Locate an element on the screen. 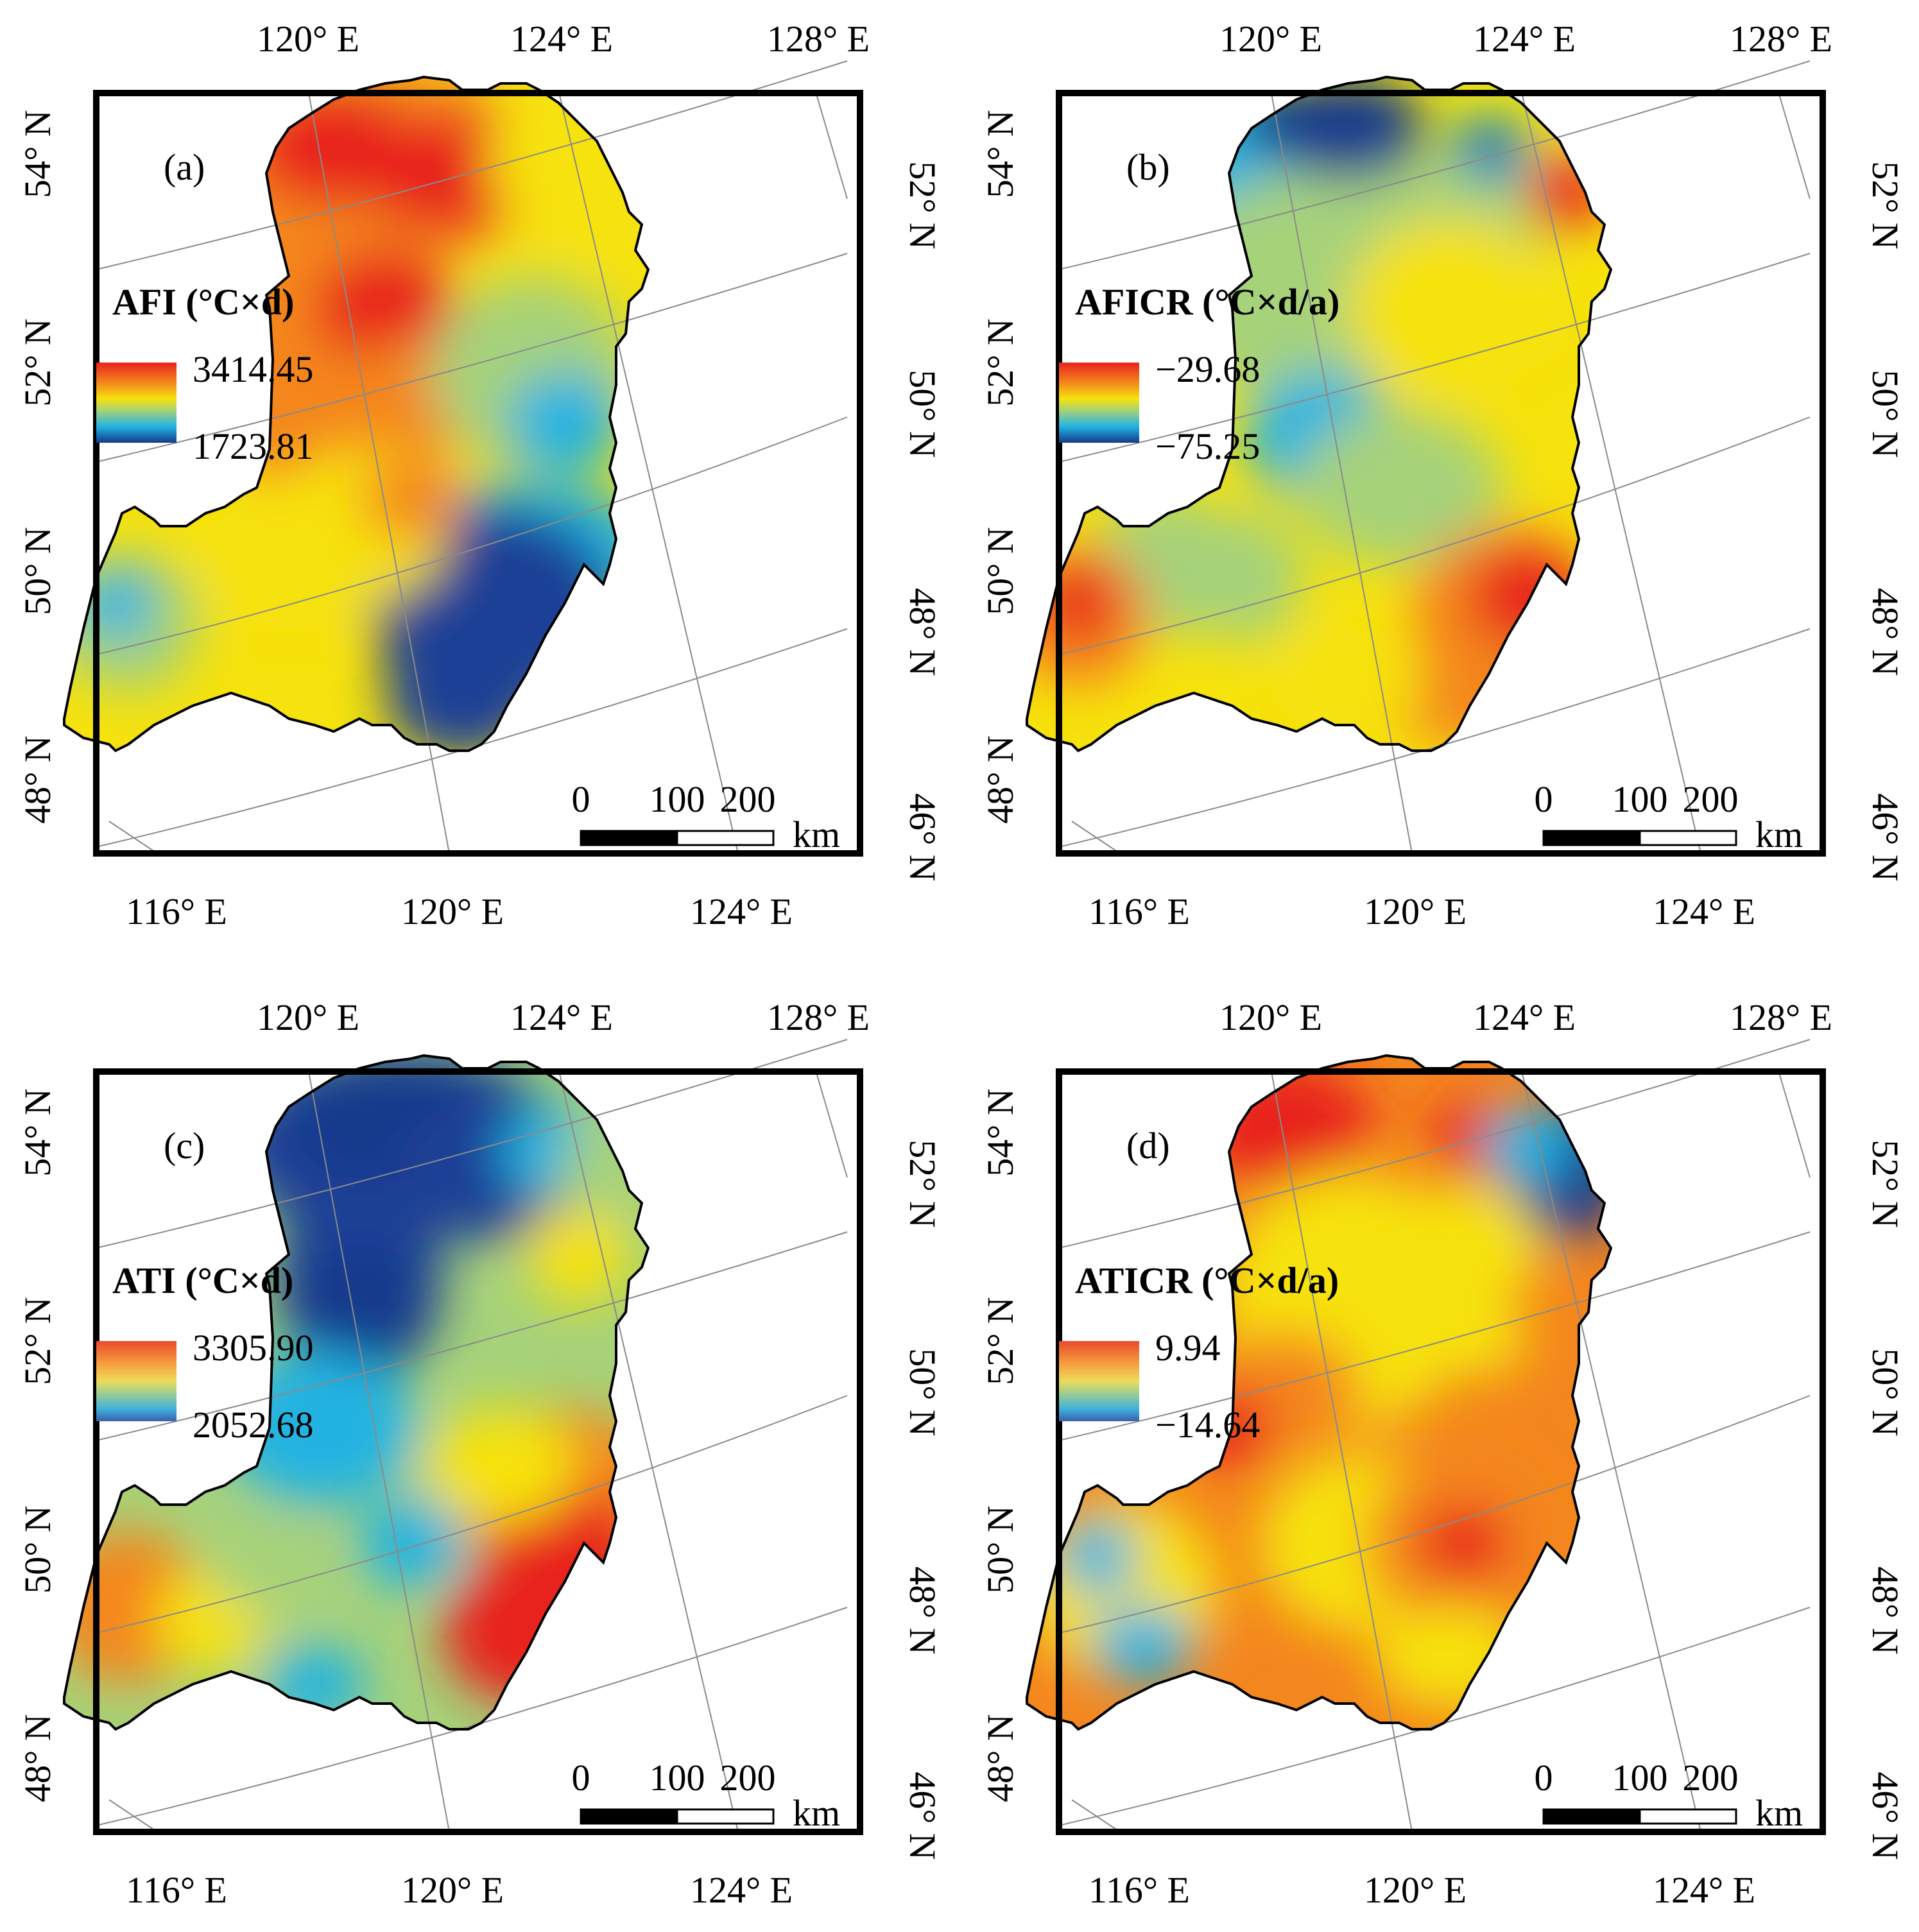  legend-title: ATI (°C×d) is located at coordinates (202, 1280).